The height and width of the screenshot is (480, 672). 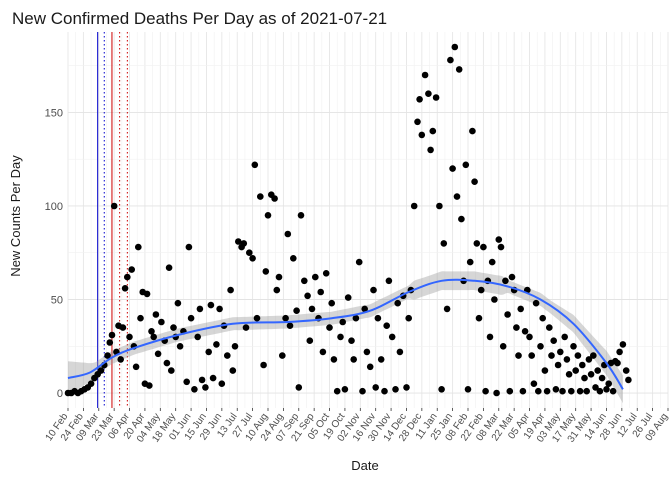 What do you see at coordinates (15, 216) in the screenshot?
I see `y-axis-title: New Counts Per Day` at bounding box center [15, 216].